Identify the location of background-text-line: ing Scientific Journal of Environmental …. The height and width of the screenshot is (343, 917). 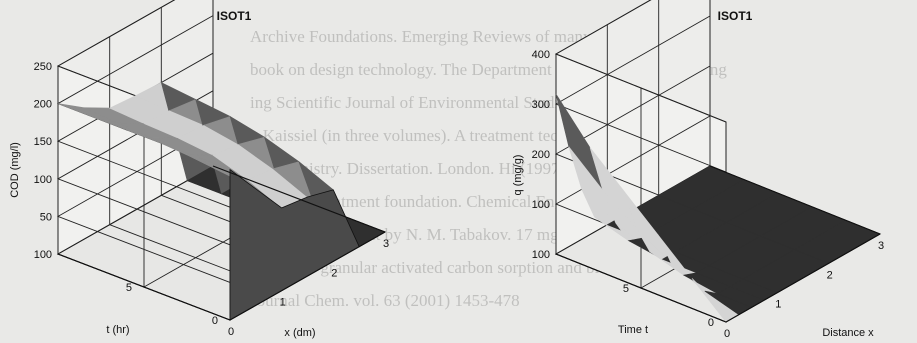
(453, 102).